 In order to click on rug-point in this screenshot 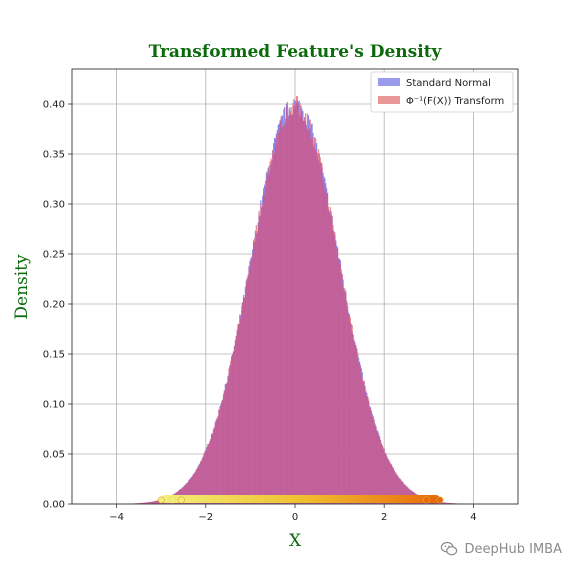, I will do `click(161, 500)`.